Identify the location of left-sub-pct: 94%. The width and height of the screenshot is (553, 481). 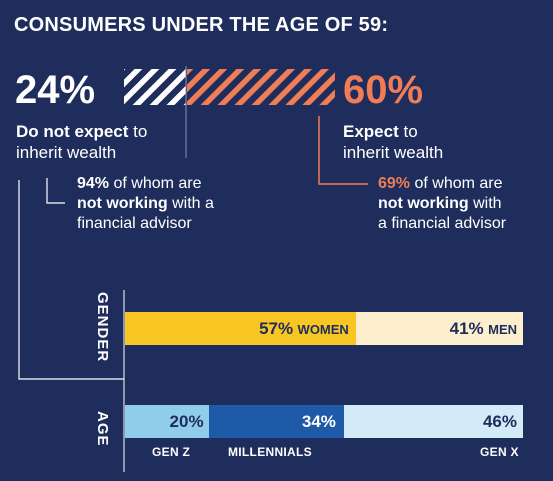
(93, 183).